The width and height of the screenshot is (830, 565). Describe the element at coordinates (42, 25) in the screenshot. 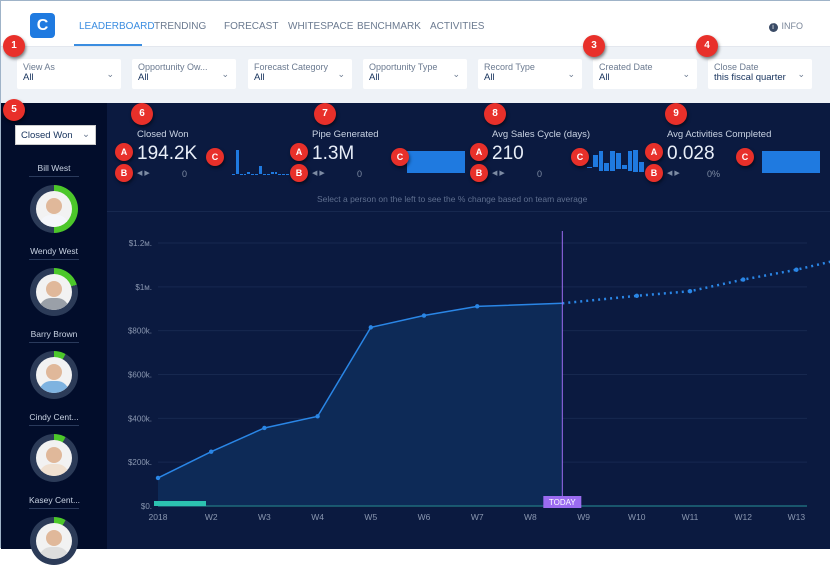

I see `app-logo: C` at that location.